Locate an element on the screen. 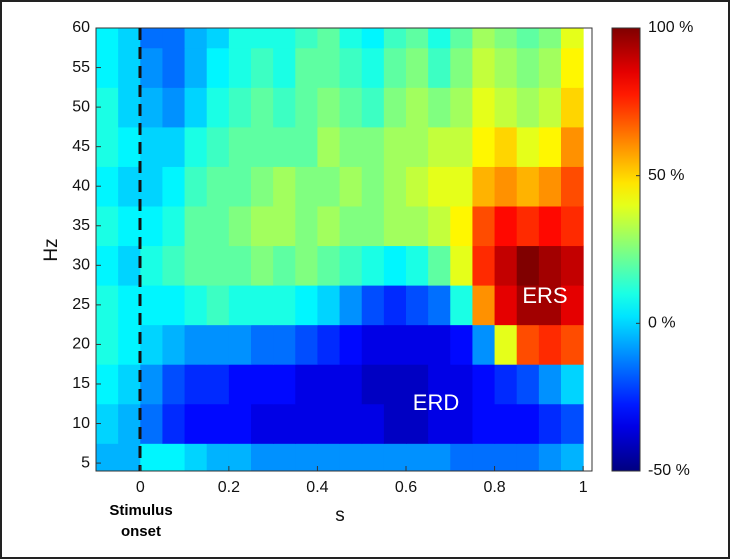 This screenshot has width=730, height=559. x-tick-label: 0 is located at coordinates (140, 487).